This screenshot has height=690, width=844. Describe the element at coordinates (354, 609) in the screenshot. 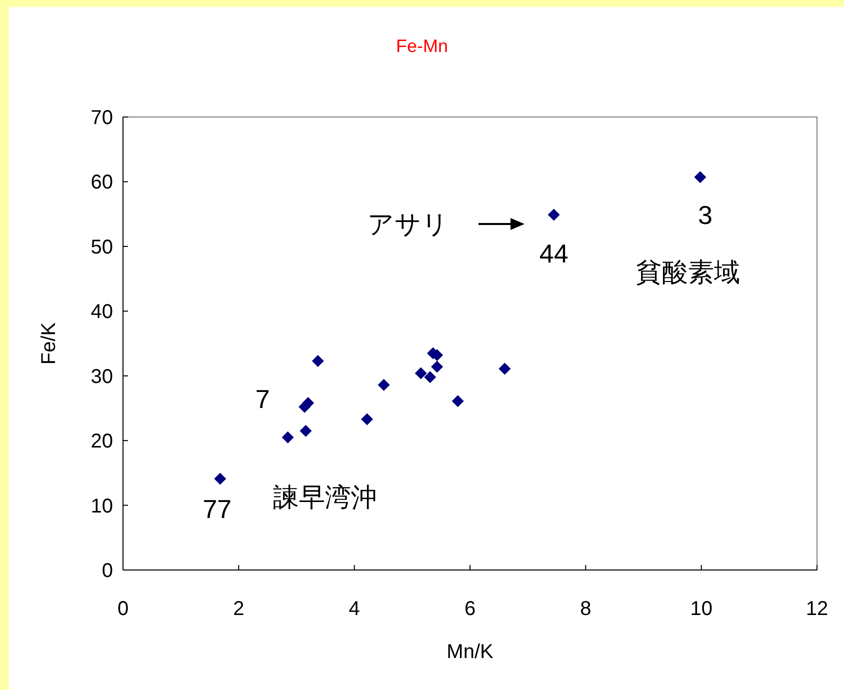

I see `x-tick-label: 4` at that location.